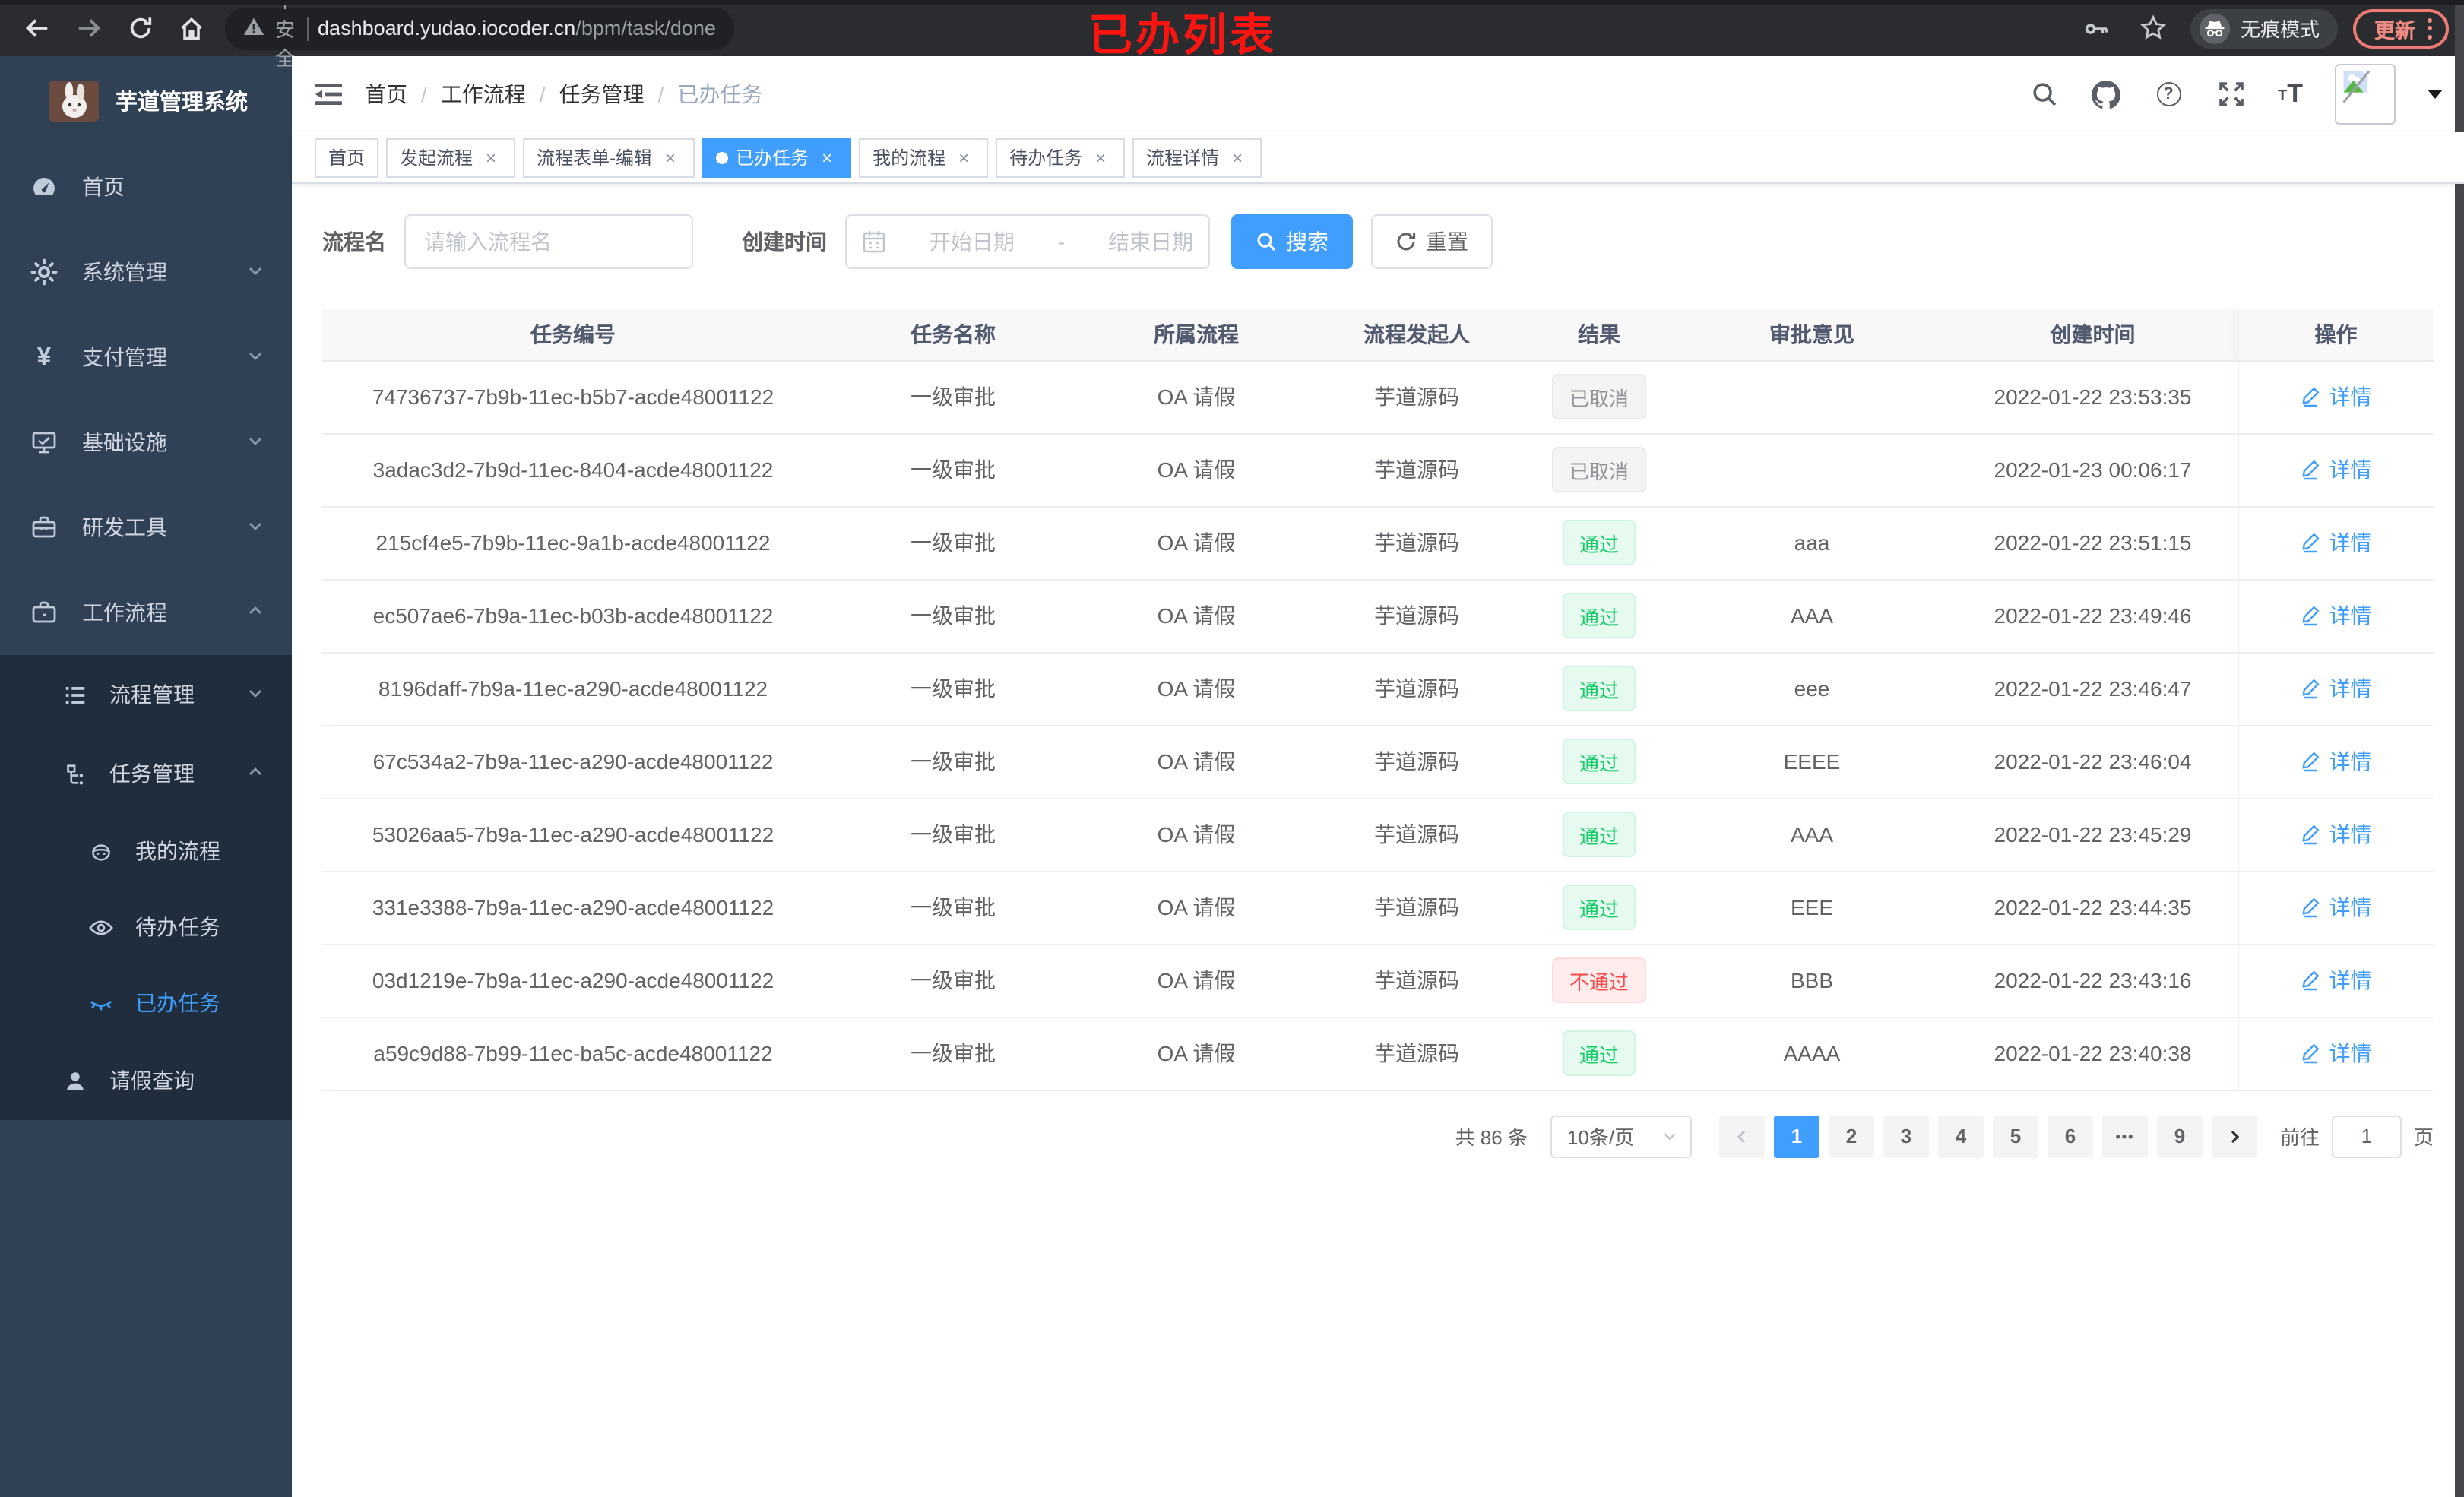  I want to click on goto-page-input: 1, so click(2366, 1136).